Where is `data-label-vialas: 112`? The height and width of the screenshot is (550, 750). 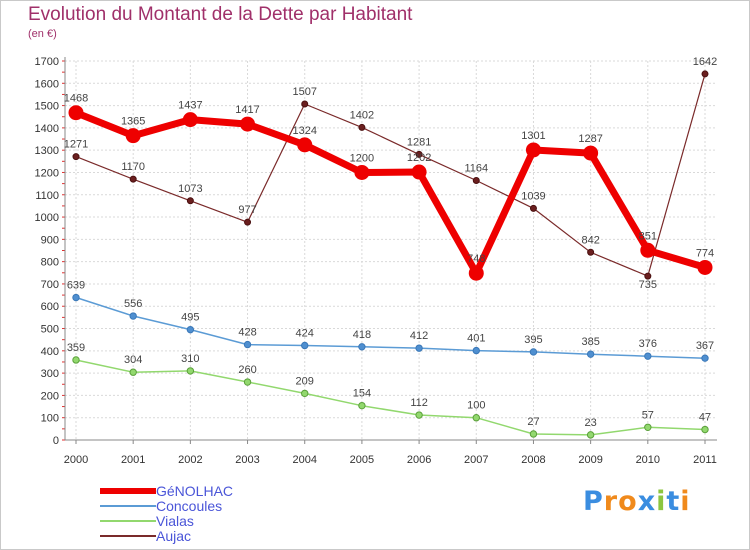
data-label-vialas: 112 is located at coordinates (419, 403).